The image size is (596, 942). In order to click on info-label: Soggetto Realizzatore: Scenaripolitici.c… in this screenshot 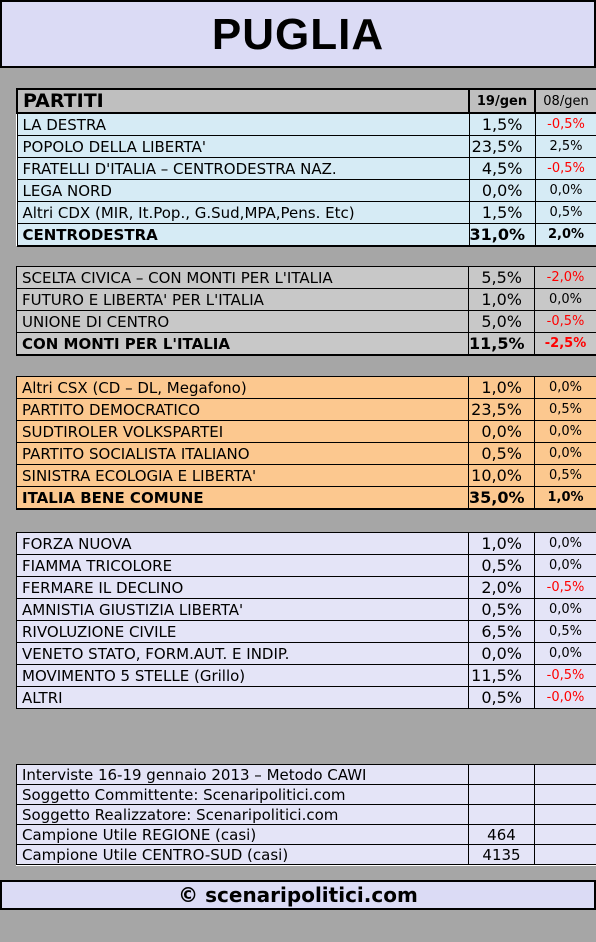, I will do `click(242, 814)`.